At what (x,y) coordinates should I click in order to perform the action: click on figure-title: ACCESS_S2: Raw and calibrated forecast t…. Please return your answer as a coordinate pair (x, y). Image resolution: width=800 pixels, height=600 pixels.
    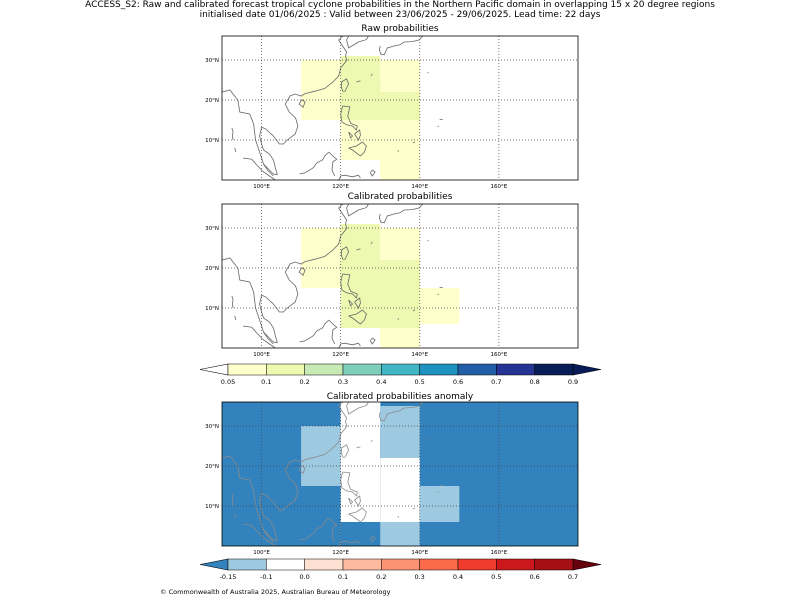
    Looking at the image, I should click on (400, 5).